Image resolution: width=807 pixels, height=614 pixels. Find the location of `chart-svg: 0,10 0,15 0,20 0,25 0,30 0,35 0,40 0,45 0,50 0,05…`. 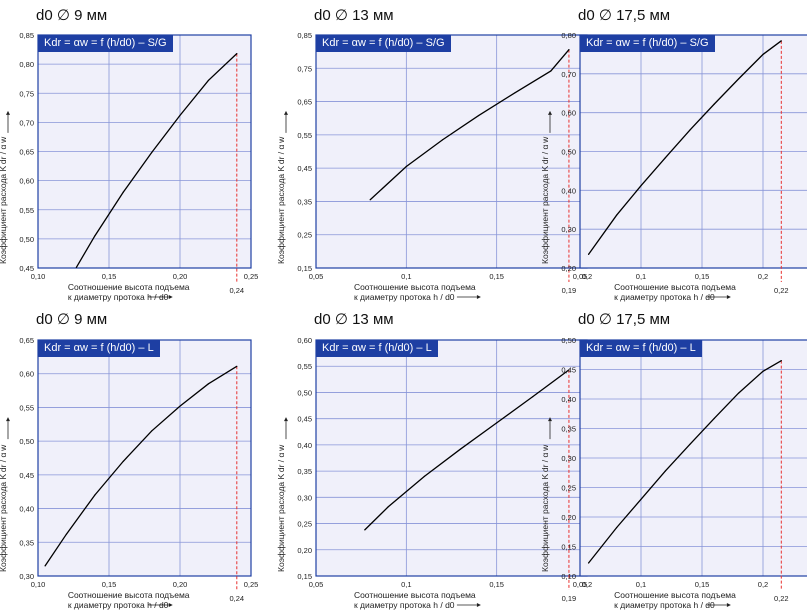

chart-svg: 0,10 0,15 0,20 0,25 0,30 0,35 0,40 0,45 0,50 0,05… is located at coordinates (677, 471).